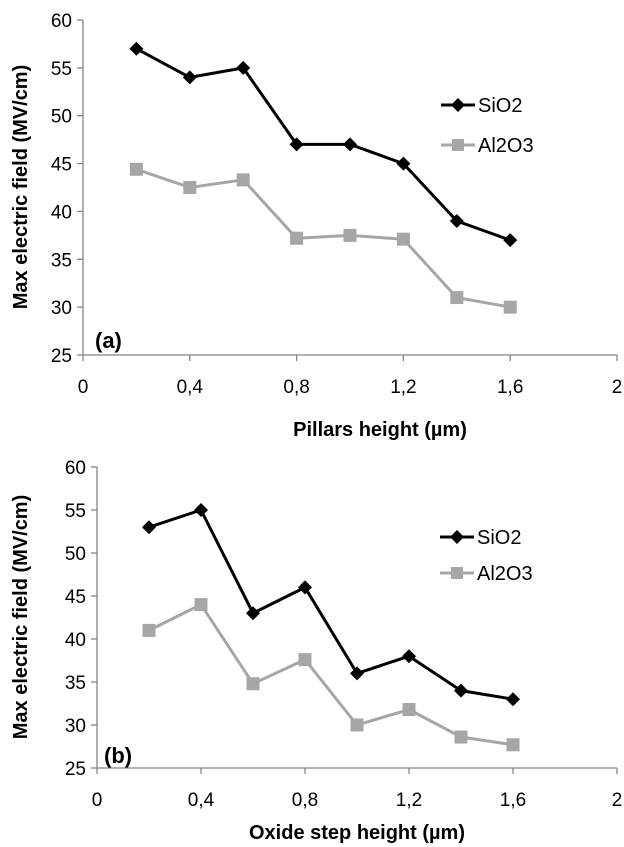 Image resolution: width=624 pixels, height=847 pixels. Describe the element at coordinates (118, 755) in the screenshot. I see `panel-label: (b)` at that location.